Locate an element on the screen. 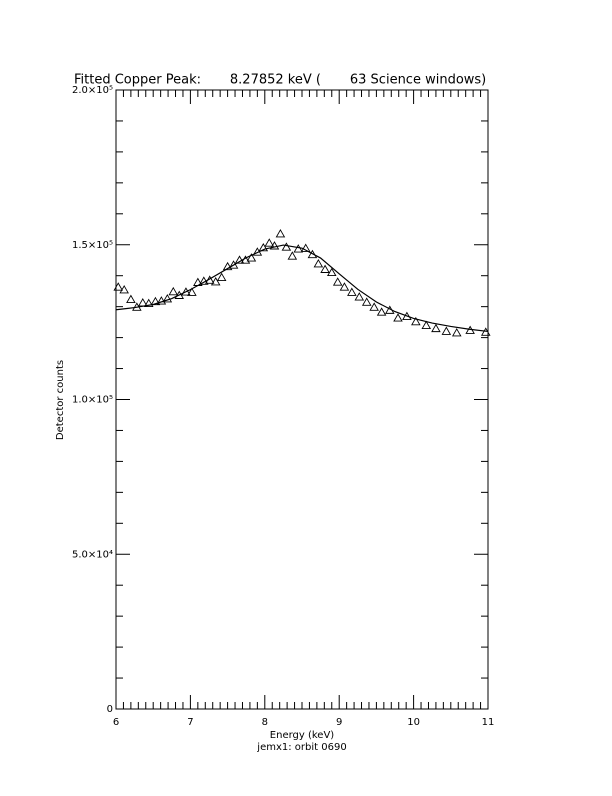  x-tick-label: 9 is located at coordinates (339, 722).